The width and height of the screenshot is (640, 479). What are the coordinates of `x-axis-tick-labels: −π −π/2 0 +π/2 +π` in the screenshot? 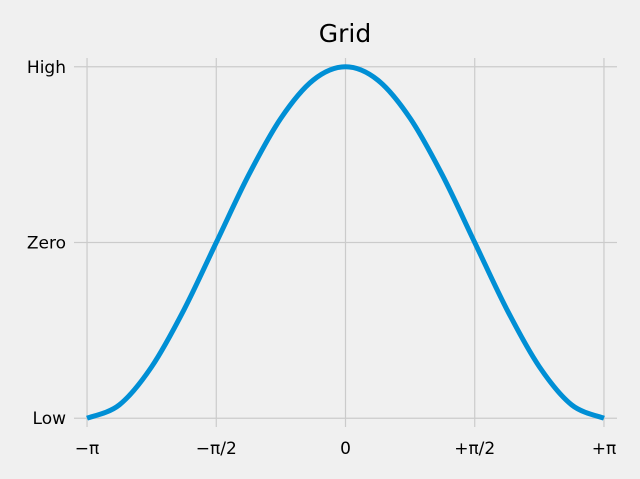 It's located at (345, 449).